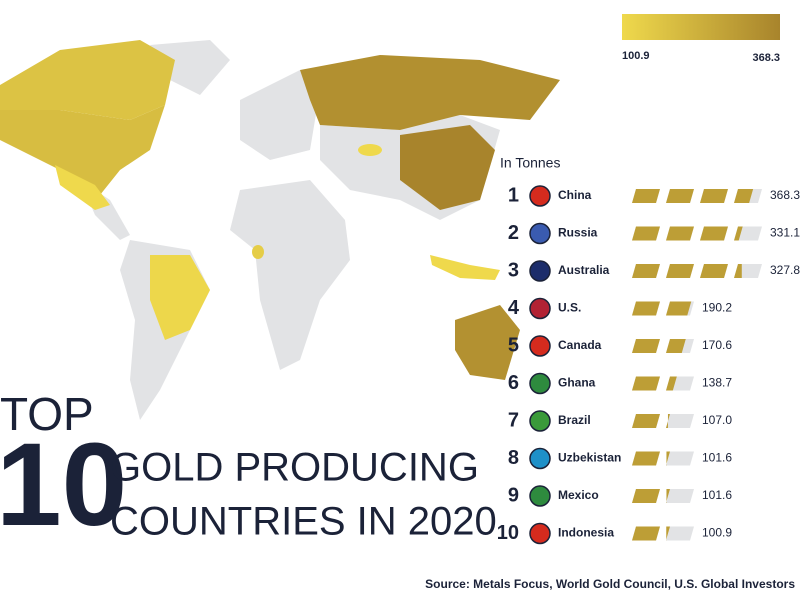 This screenshot has height=600, width=800. I want to click on subtitle: In Tonnes, so click(530, 163).